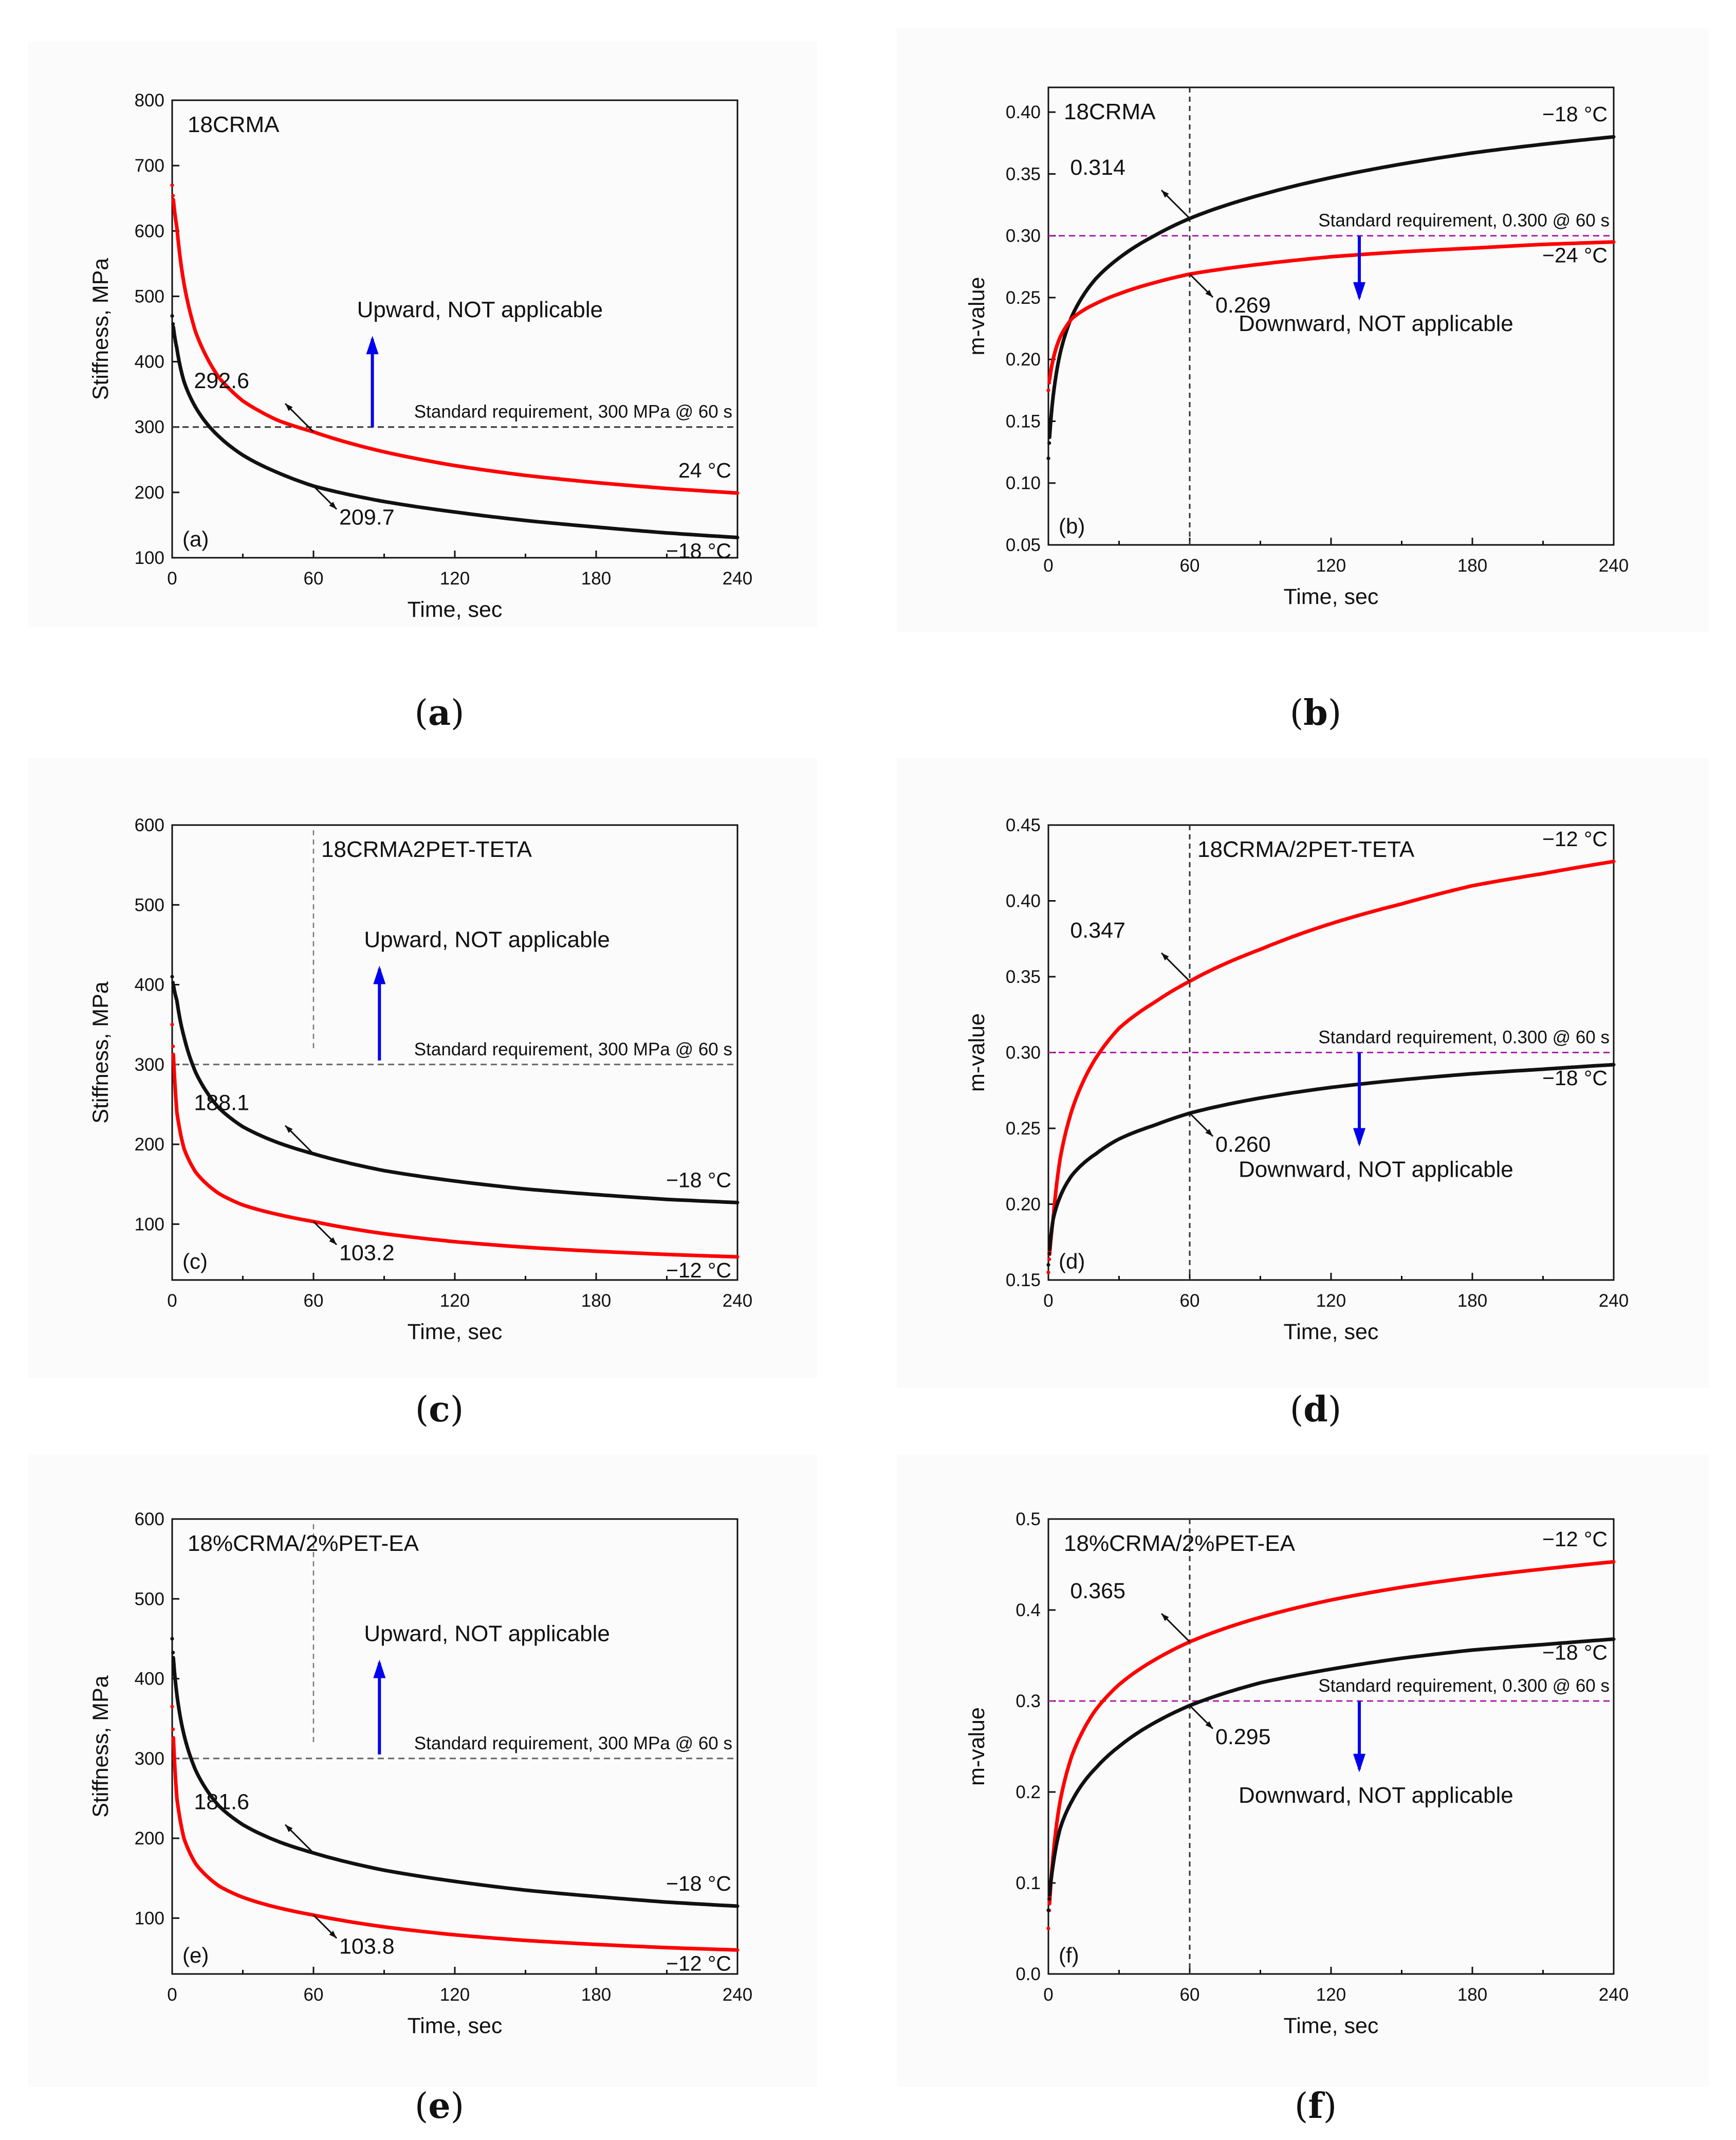 Image resolution: width=1736 pixels, height=2140 pixels. Describe the element at coordinates (1023, 360) in the screenshot. I see `y-tick-label: 0.20` at that location.